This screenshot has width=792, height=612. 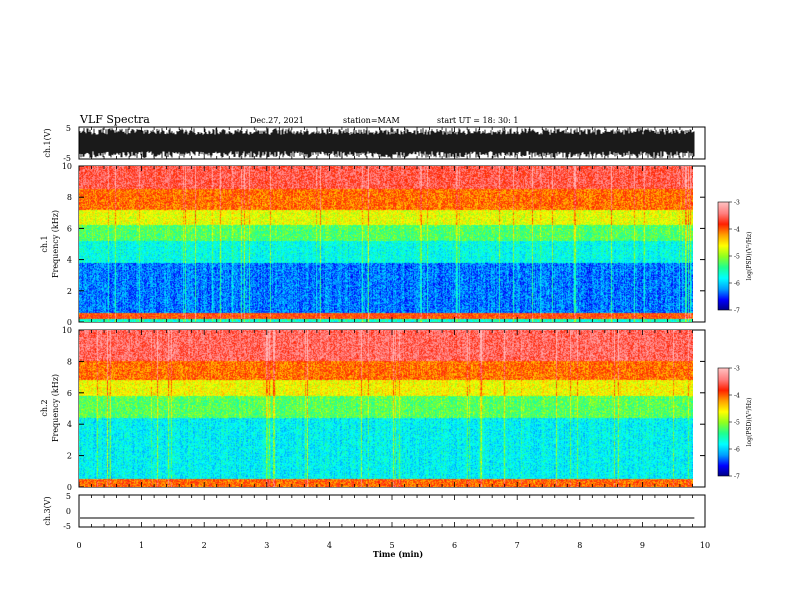 I want to click on ch2-colorbar-tick-label: -4, so click(x=737, y=396).